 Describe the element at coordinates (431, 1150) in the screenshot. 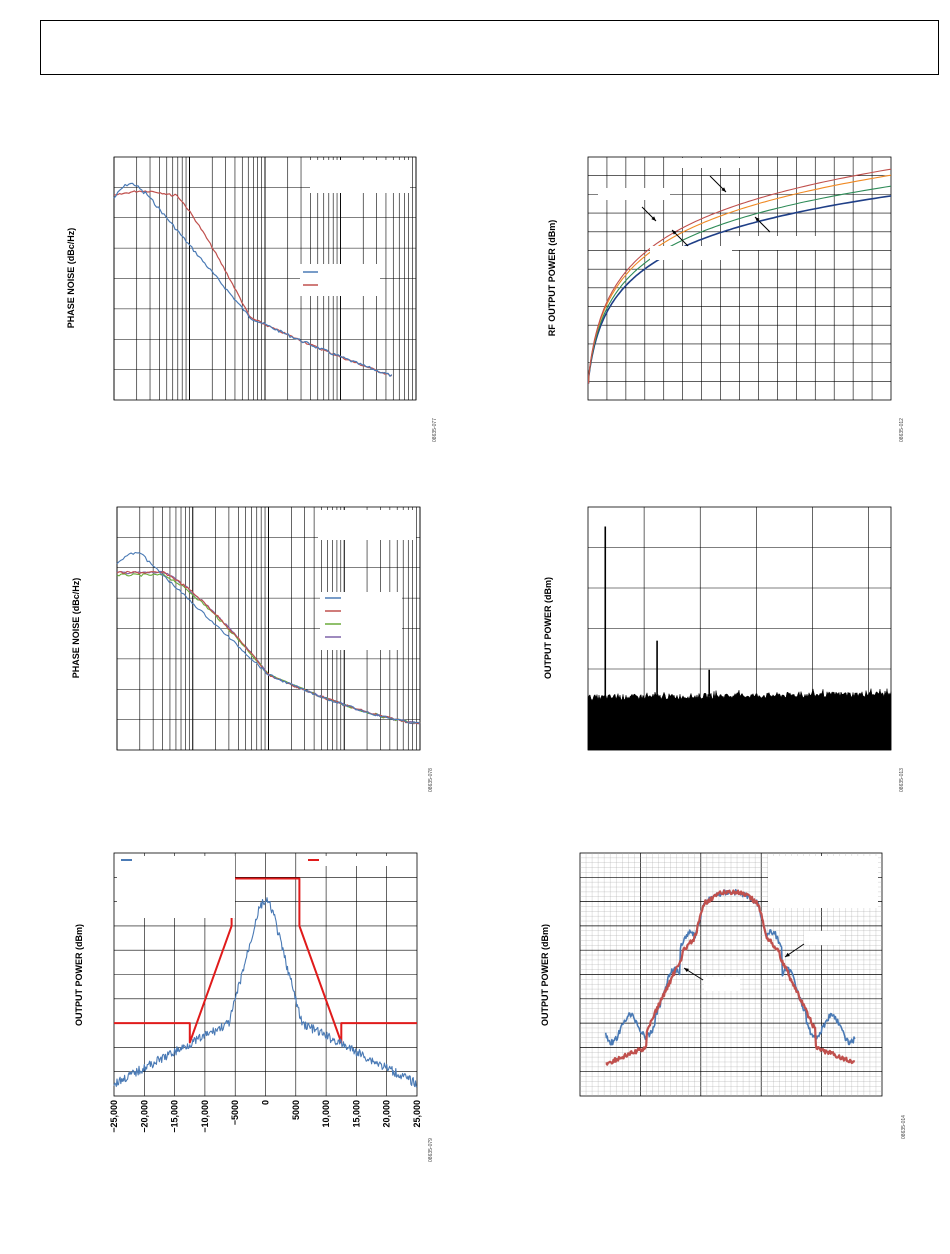

I see `fig5-figure-id: 08635-079` at that location.